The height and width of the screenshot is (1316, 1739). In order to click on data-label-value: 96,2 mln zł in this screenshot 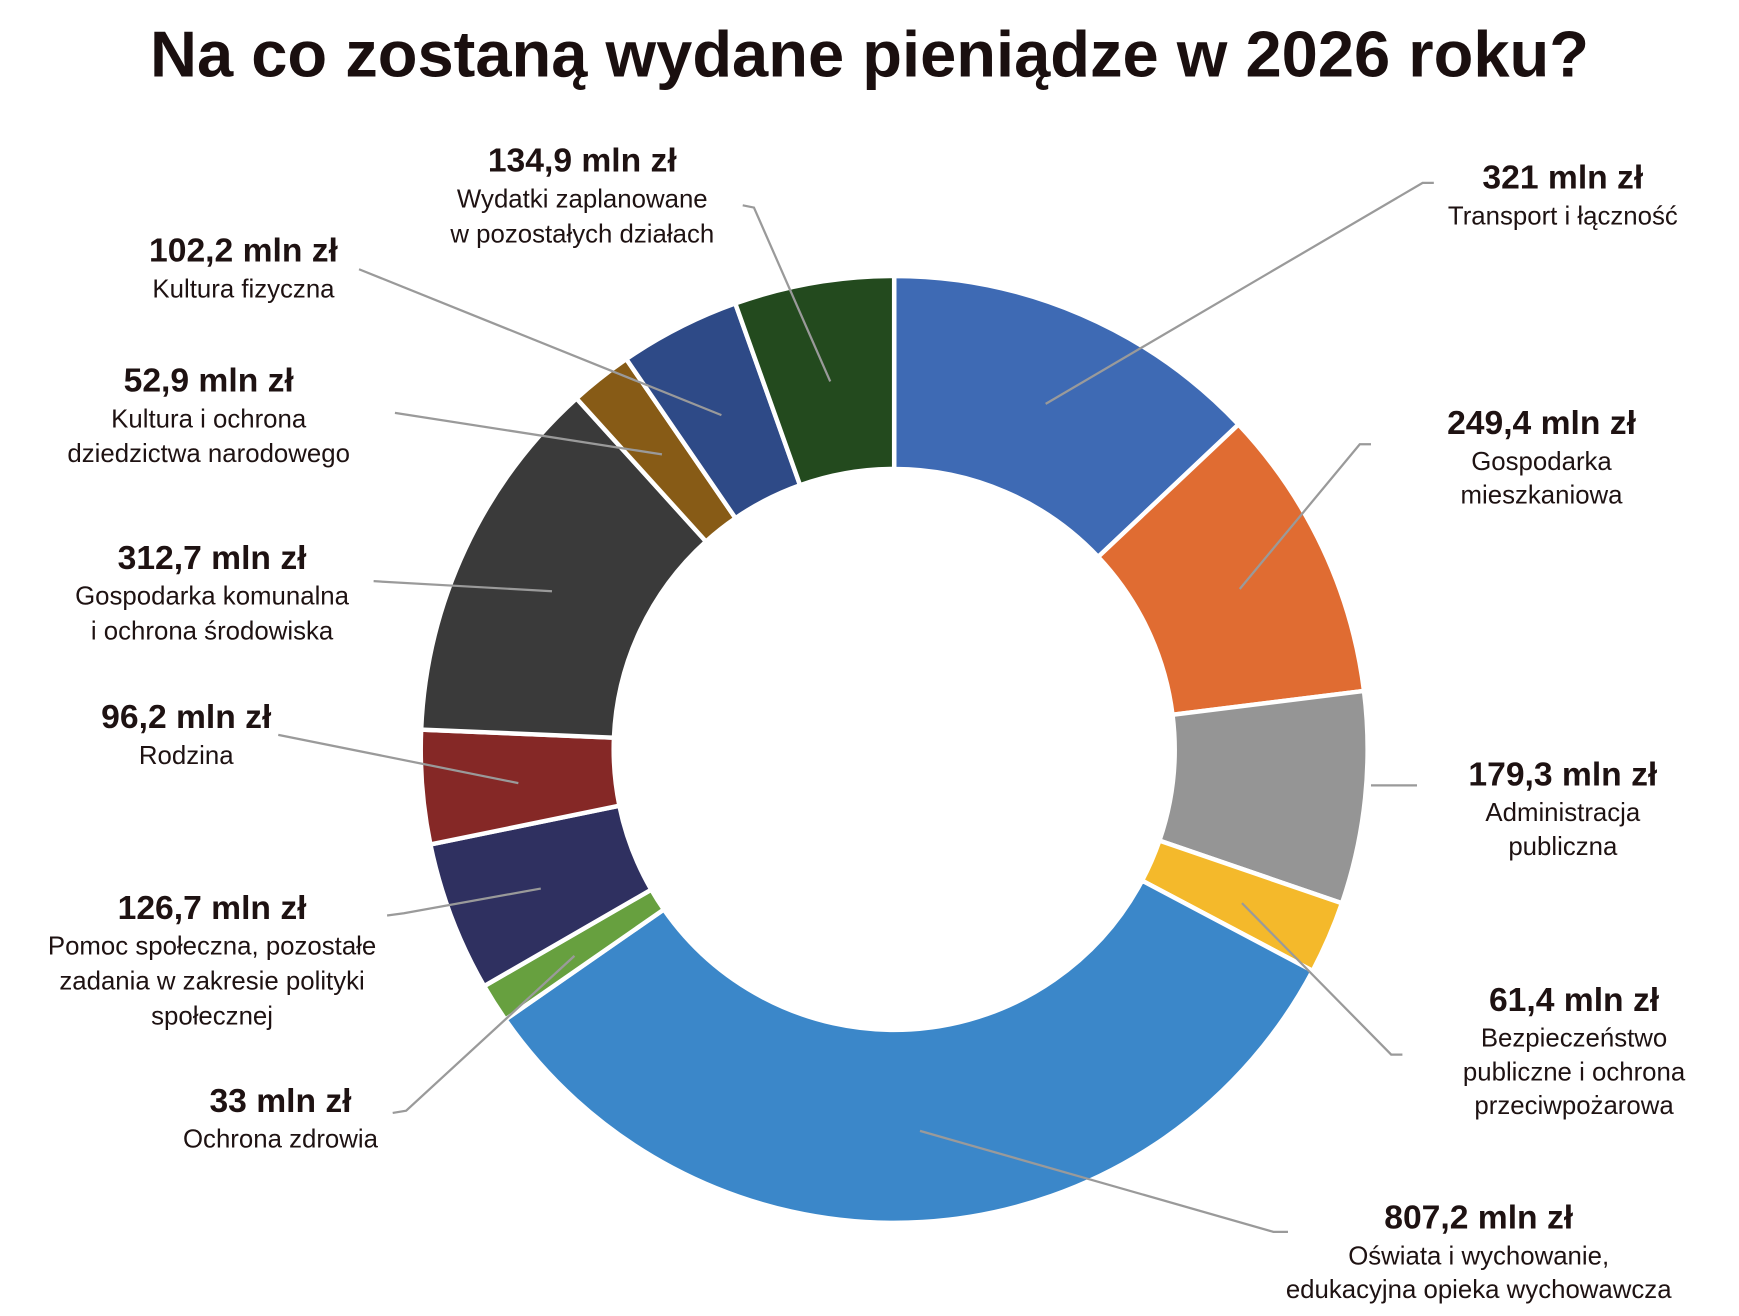, I will do `click(186, 717)`.